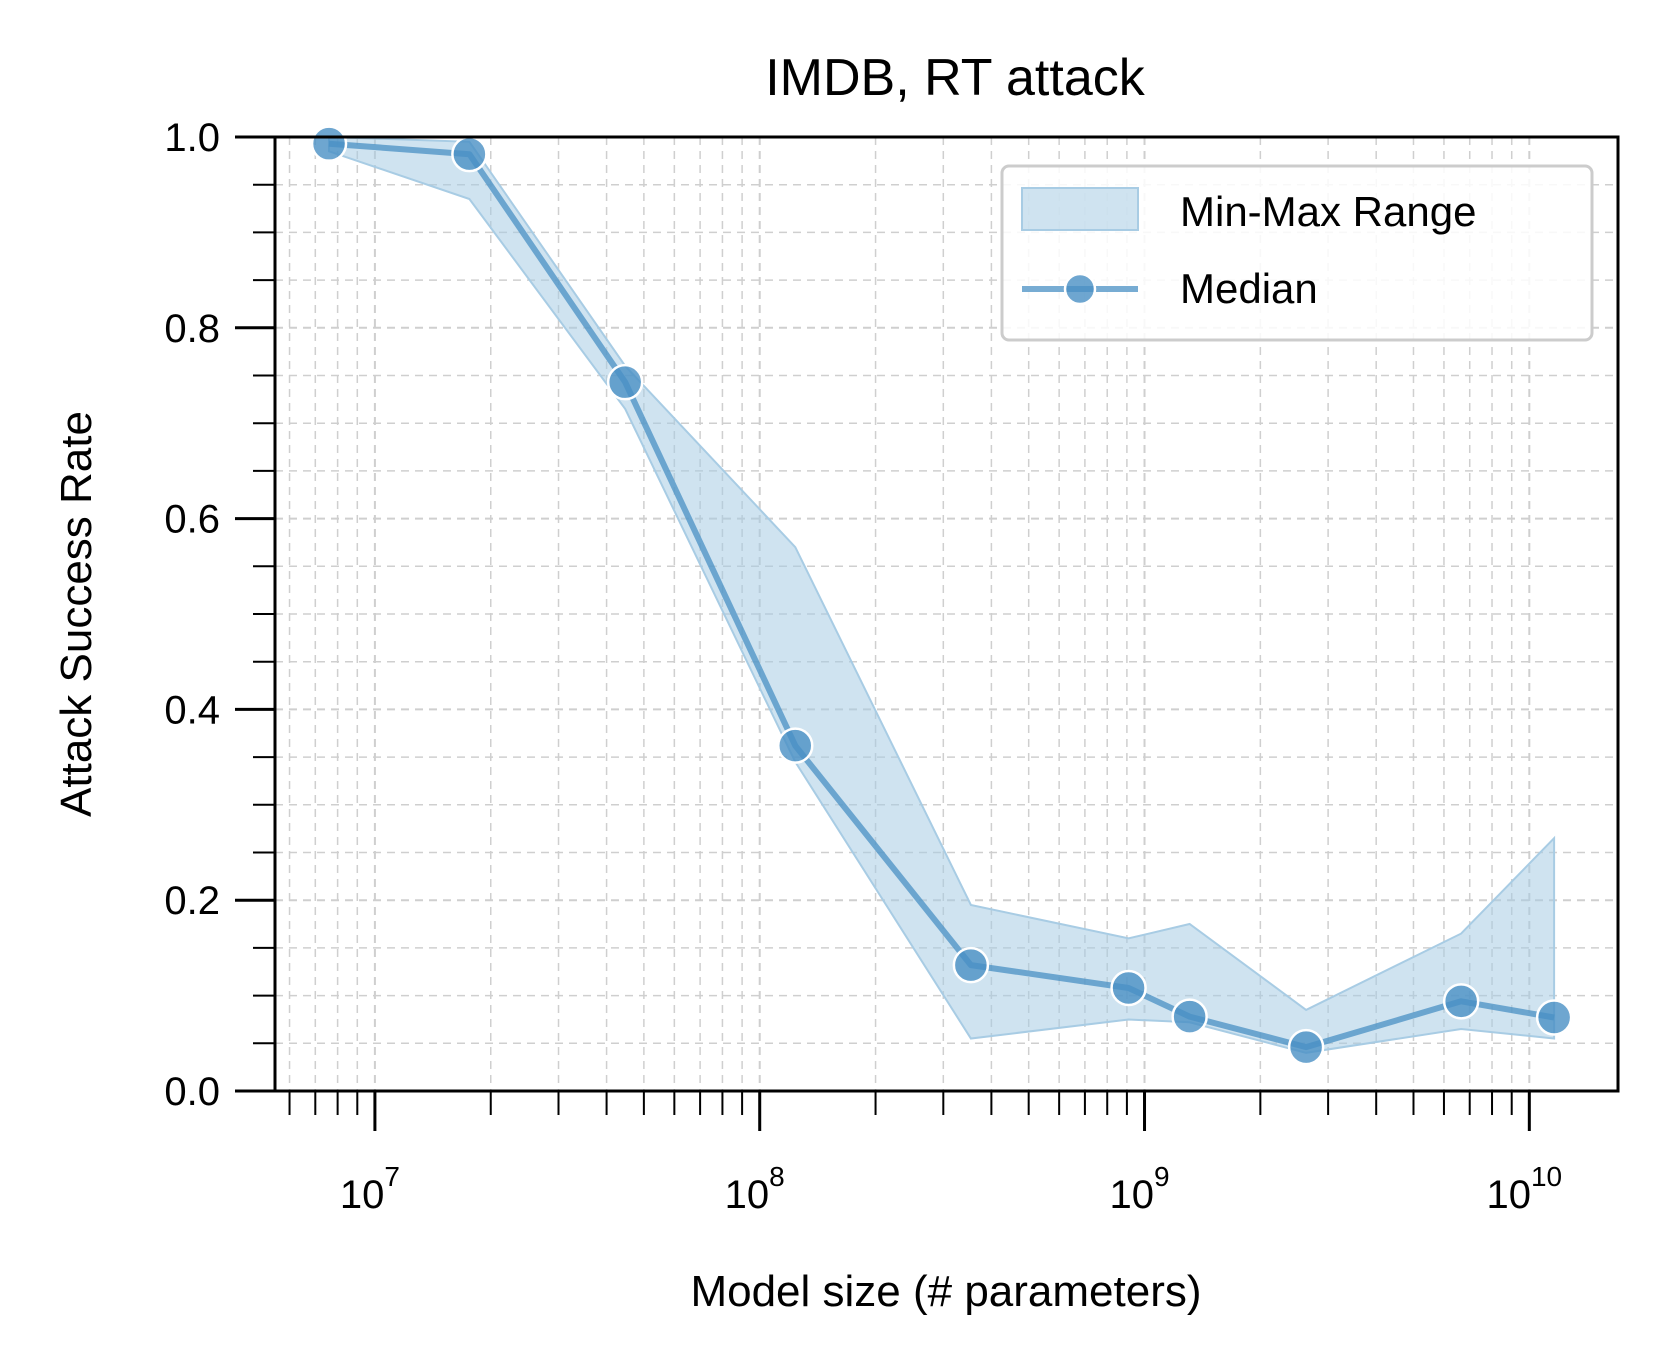 The width and height of the screenshot is (1658, 1361). I want to click on legend: Min-Max Range Median, so click(1297, 253).